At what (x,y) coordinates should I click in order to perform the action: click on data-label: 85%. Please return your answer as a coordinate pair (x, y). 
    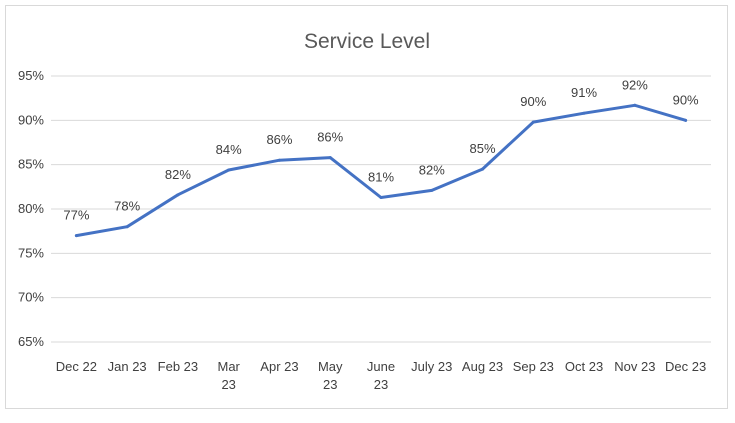
    Looking at the image, I should click on (483, 148).